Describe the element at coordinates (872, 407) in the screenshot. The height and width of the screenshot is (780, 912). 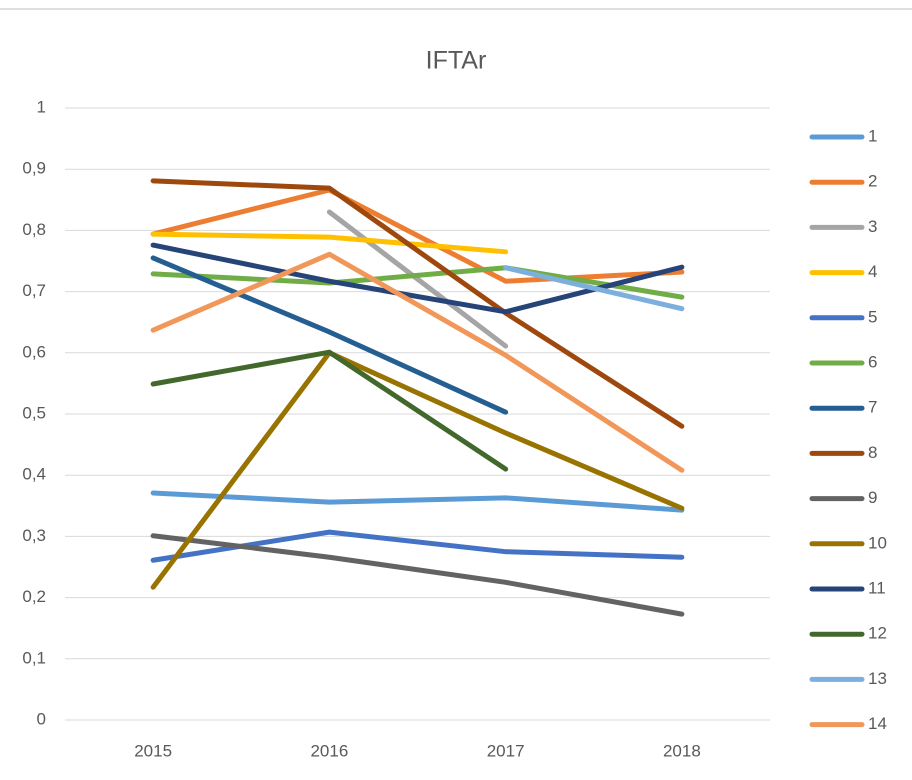
I see `legend-label: 7` at that location.